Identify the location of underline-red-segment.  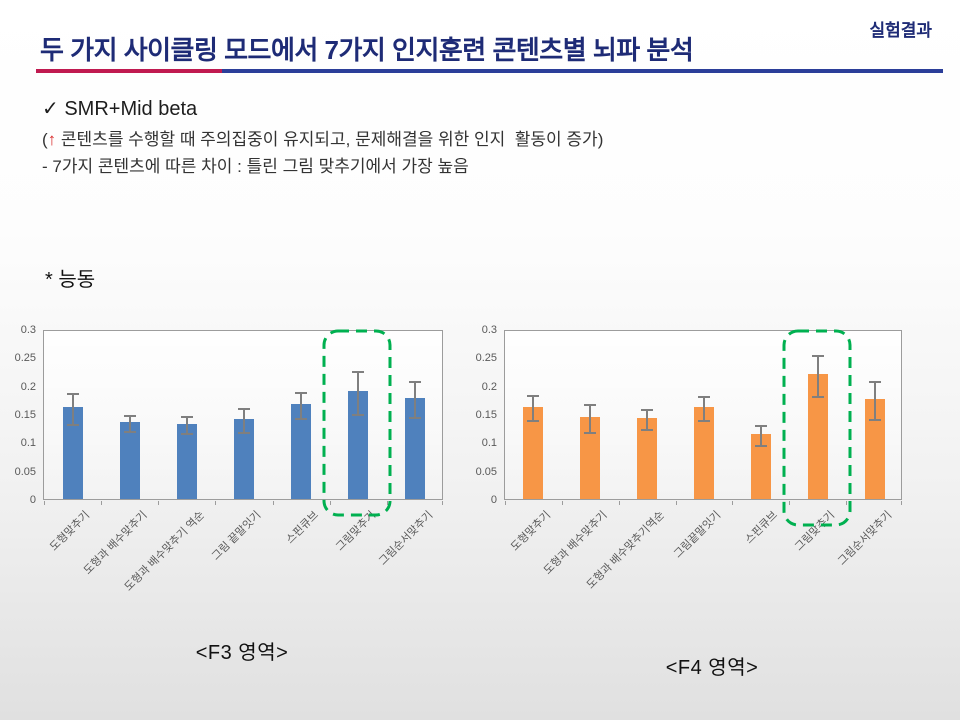
(129, 71).